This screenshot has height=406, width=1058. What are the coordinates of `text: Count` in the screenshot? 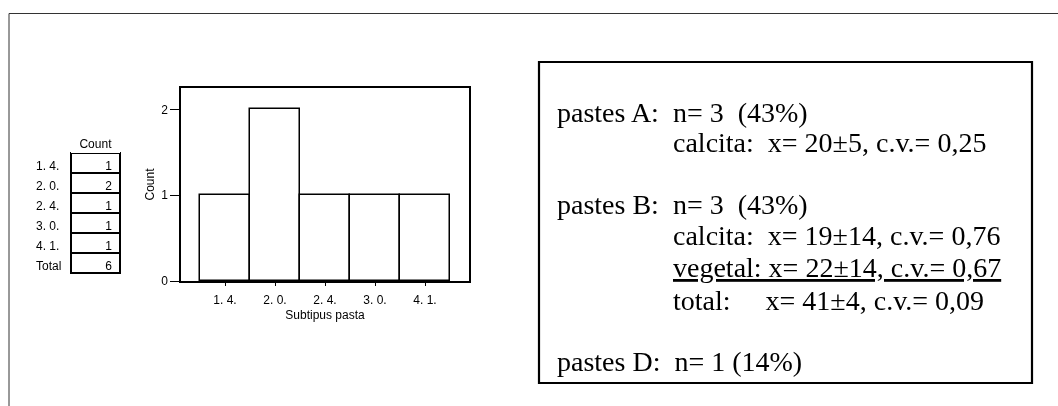 It's located at (96, 144).